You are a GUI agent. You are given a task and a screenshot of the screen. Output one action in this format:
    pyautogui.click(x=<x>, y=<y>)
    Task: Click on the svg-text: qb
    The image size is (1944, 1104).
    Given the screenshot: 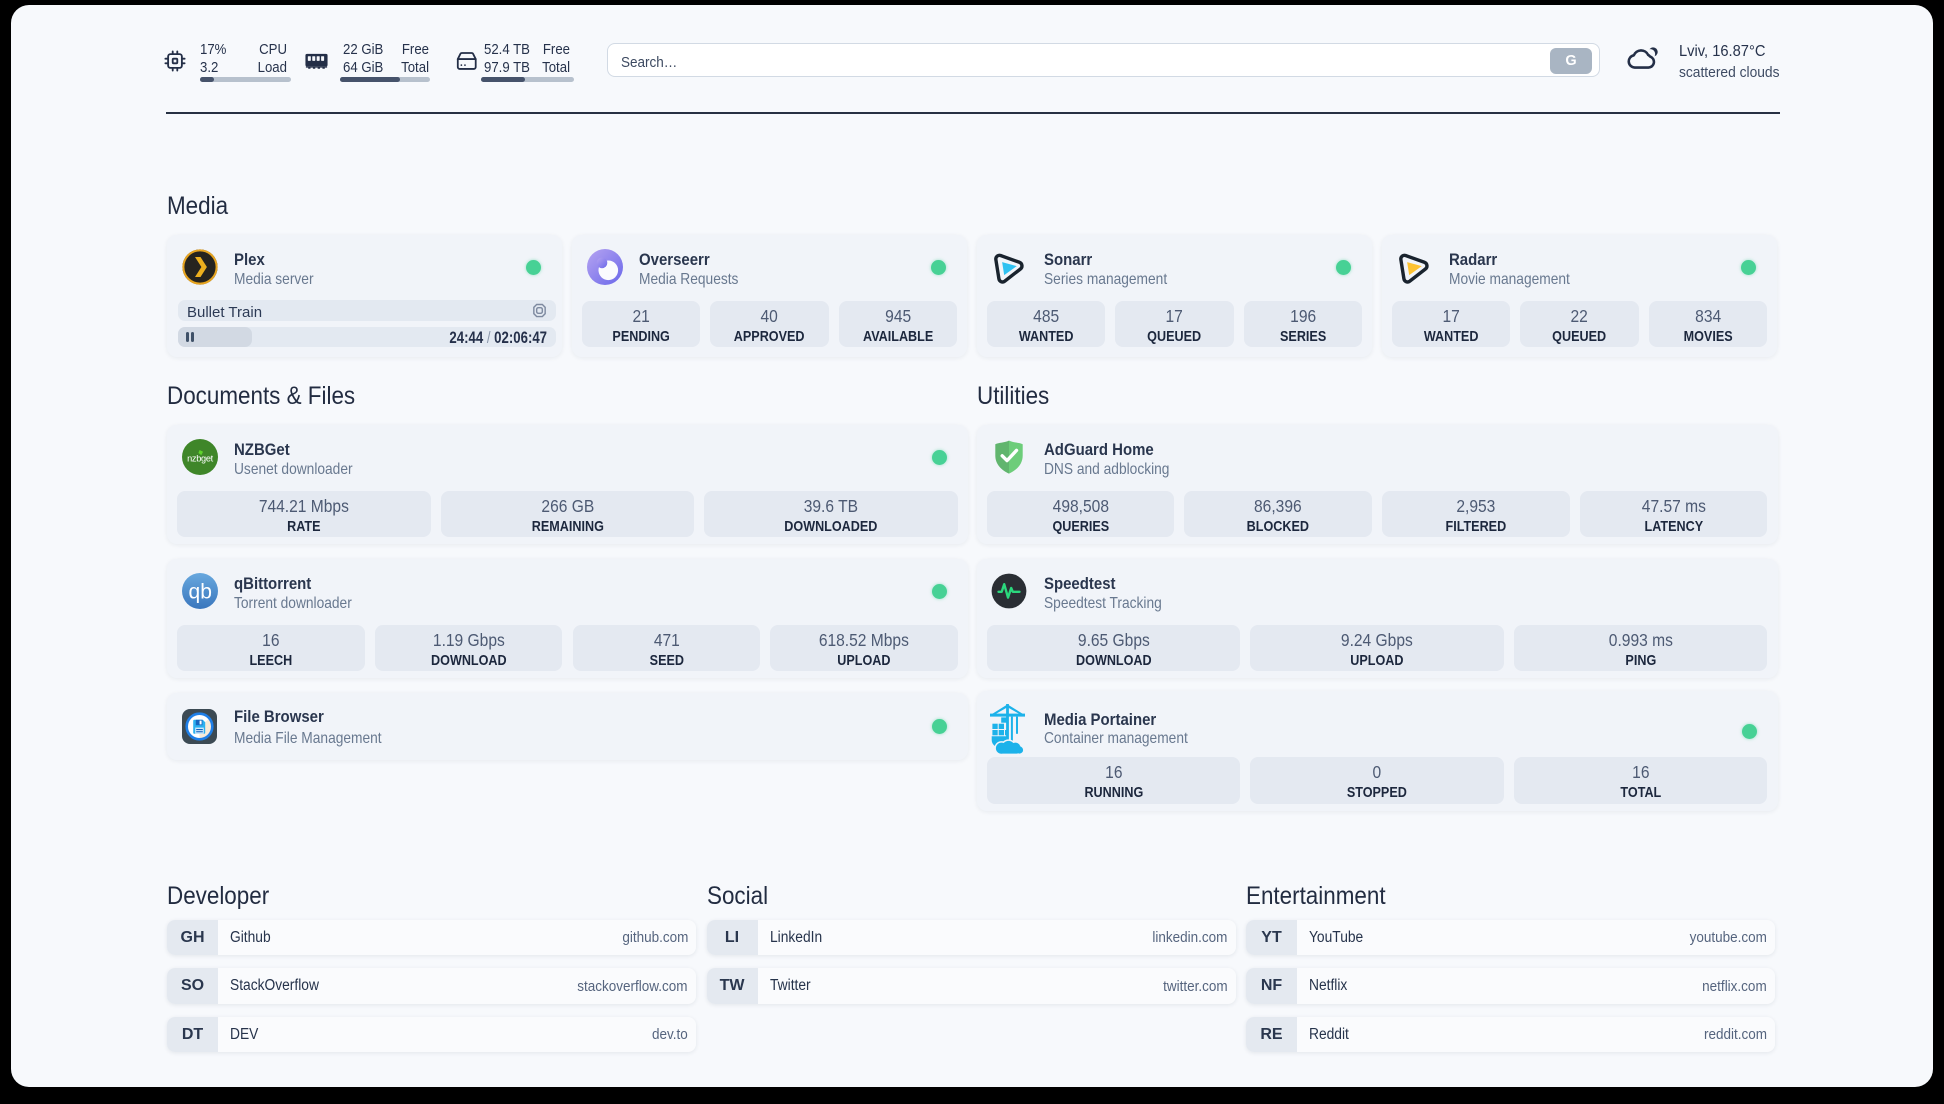 What is the action you would take?
    pyautogui.click(x=199, y=592)
    